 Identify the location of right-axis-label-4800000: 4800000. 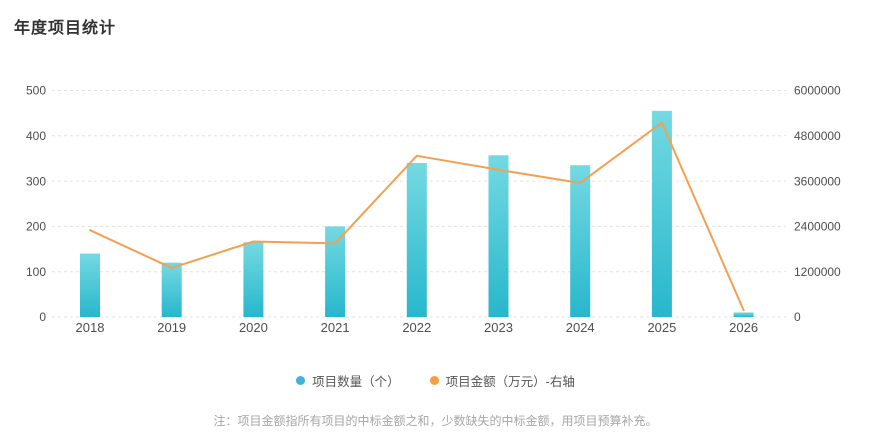
(817, 136).